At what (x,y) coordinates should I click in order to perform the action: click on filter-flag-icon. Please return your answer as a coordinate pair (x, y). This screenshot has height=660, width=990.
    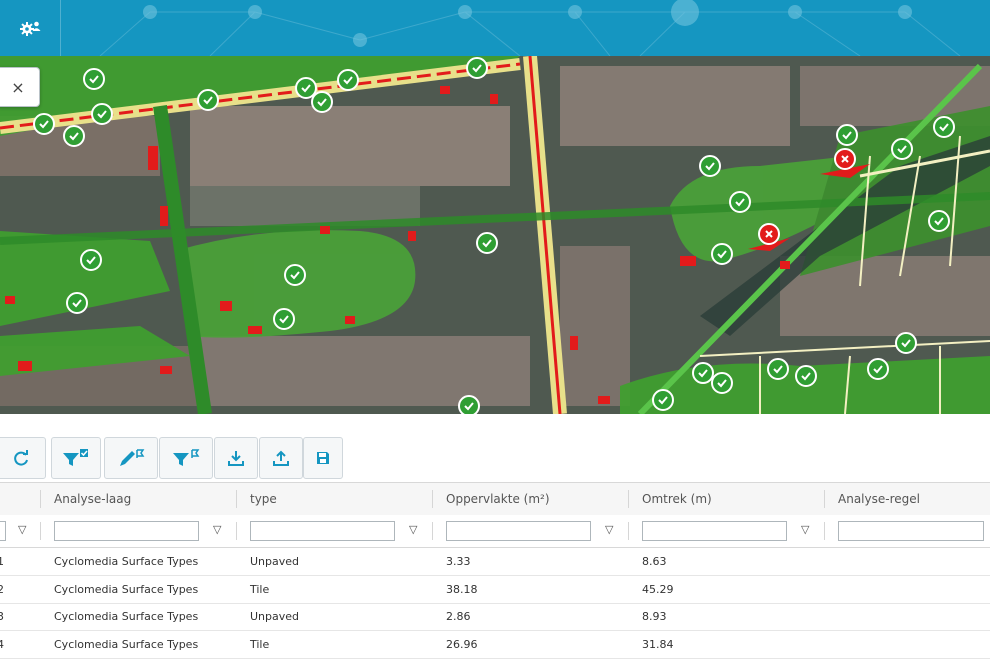
    Looking at the image, I should click on (186, 457).